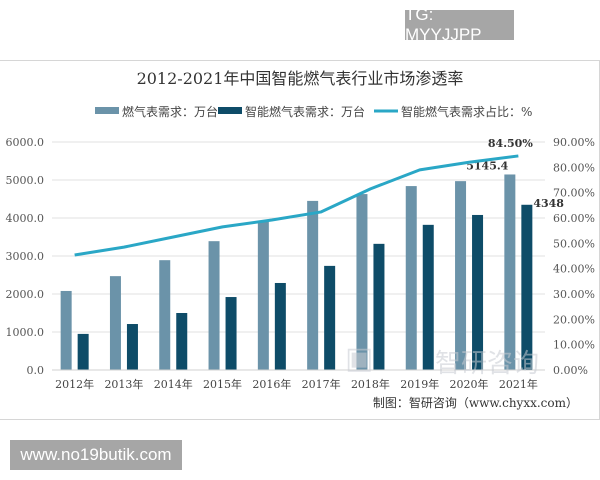 The width and height of the screenshot is (600, 480). What do you see at coordinates (574, 345) in the screenshot?
I see `right-tick-label: 10.00%` at bounding box center [574, 345].